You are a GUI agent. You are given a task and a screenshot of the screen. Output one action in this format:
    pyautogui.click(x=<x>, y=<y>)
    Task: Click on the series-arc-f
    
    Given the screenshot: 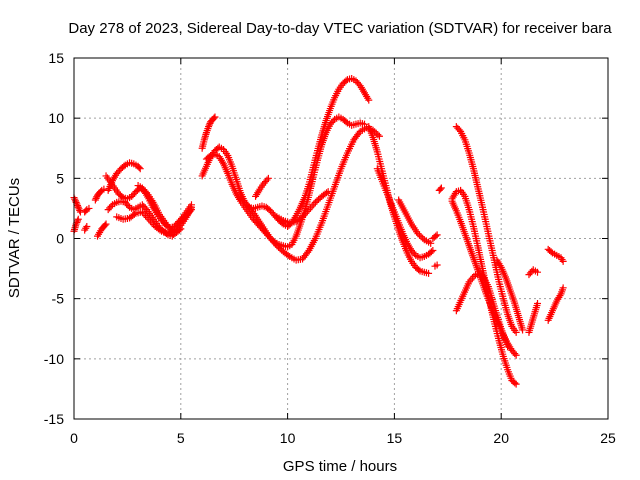 What is the action you would take?
    pyautogui.click(x=101, y=230)
    